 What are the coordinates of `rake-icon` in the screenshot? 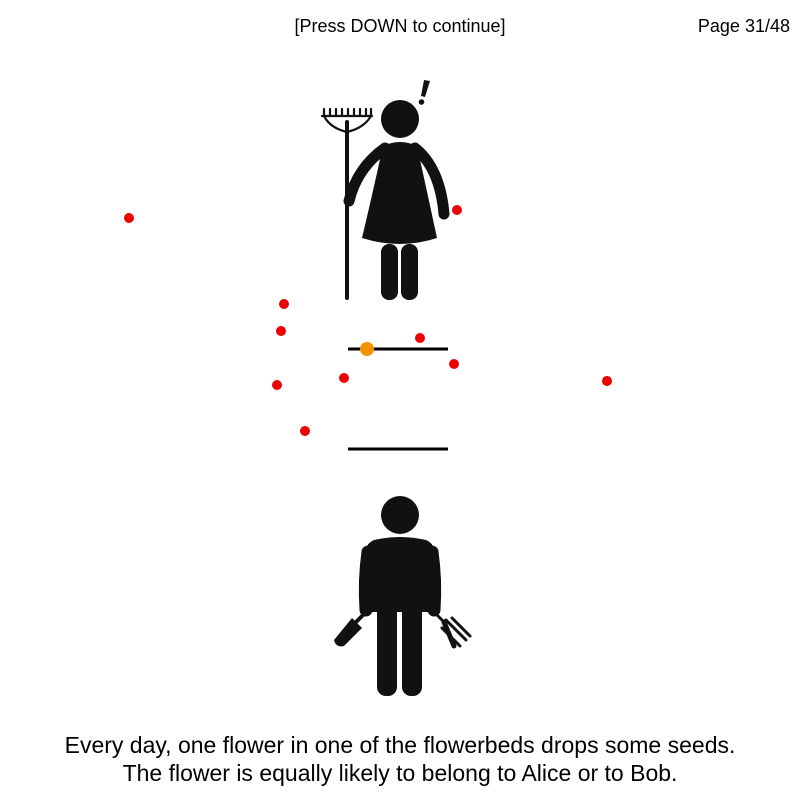 It's located at (347, 120).